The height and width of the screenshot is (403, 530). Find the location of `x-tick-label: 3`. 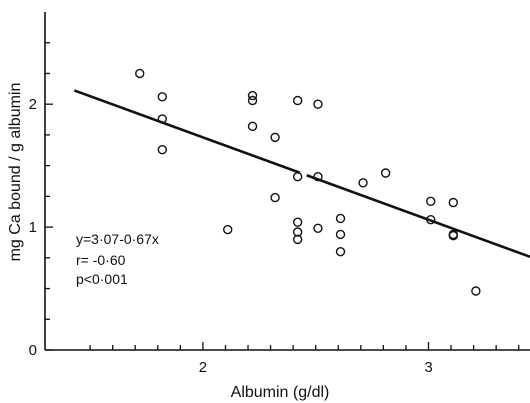

x-tick-label: 3 is located at coordinates (428, 367).